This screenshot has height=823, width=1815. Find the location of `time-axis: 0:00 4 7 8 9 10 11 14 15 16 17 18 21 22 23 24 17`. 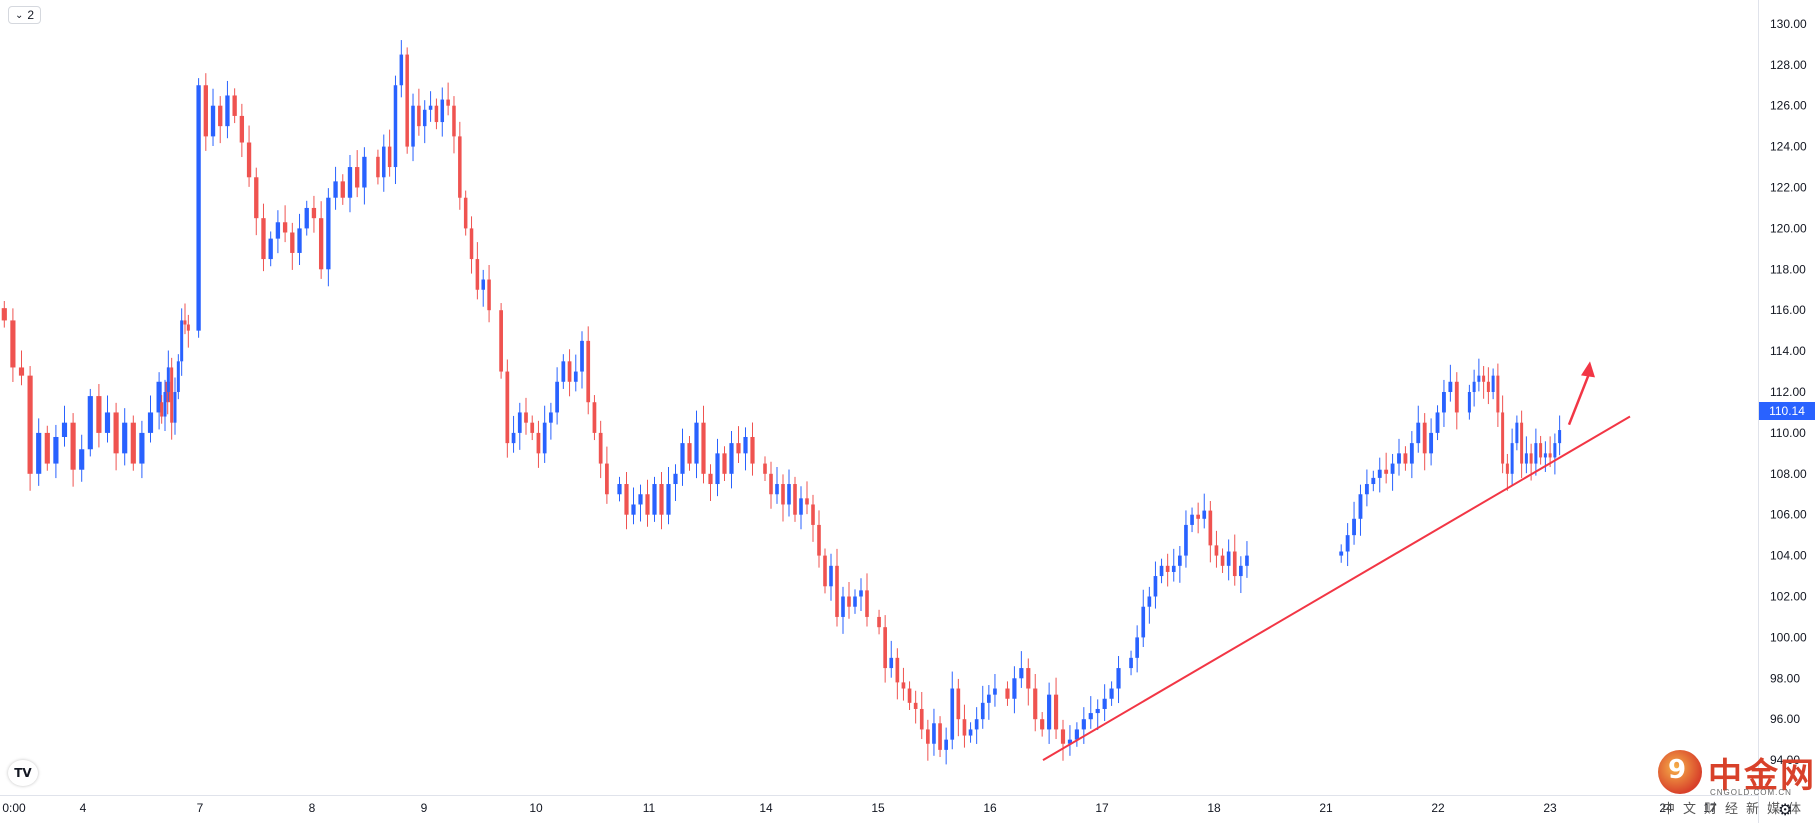

time-axis: 0:00 4 7 8 9 10 11 14 15 16 17 18 21 22 23 24 17 is located at coordinates (859, 808).